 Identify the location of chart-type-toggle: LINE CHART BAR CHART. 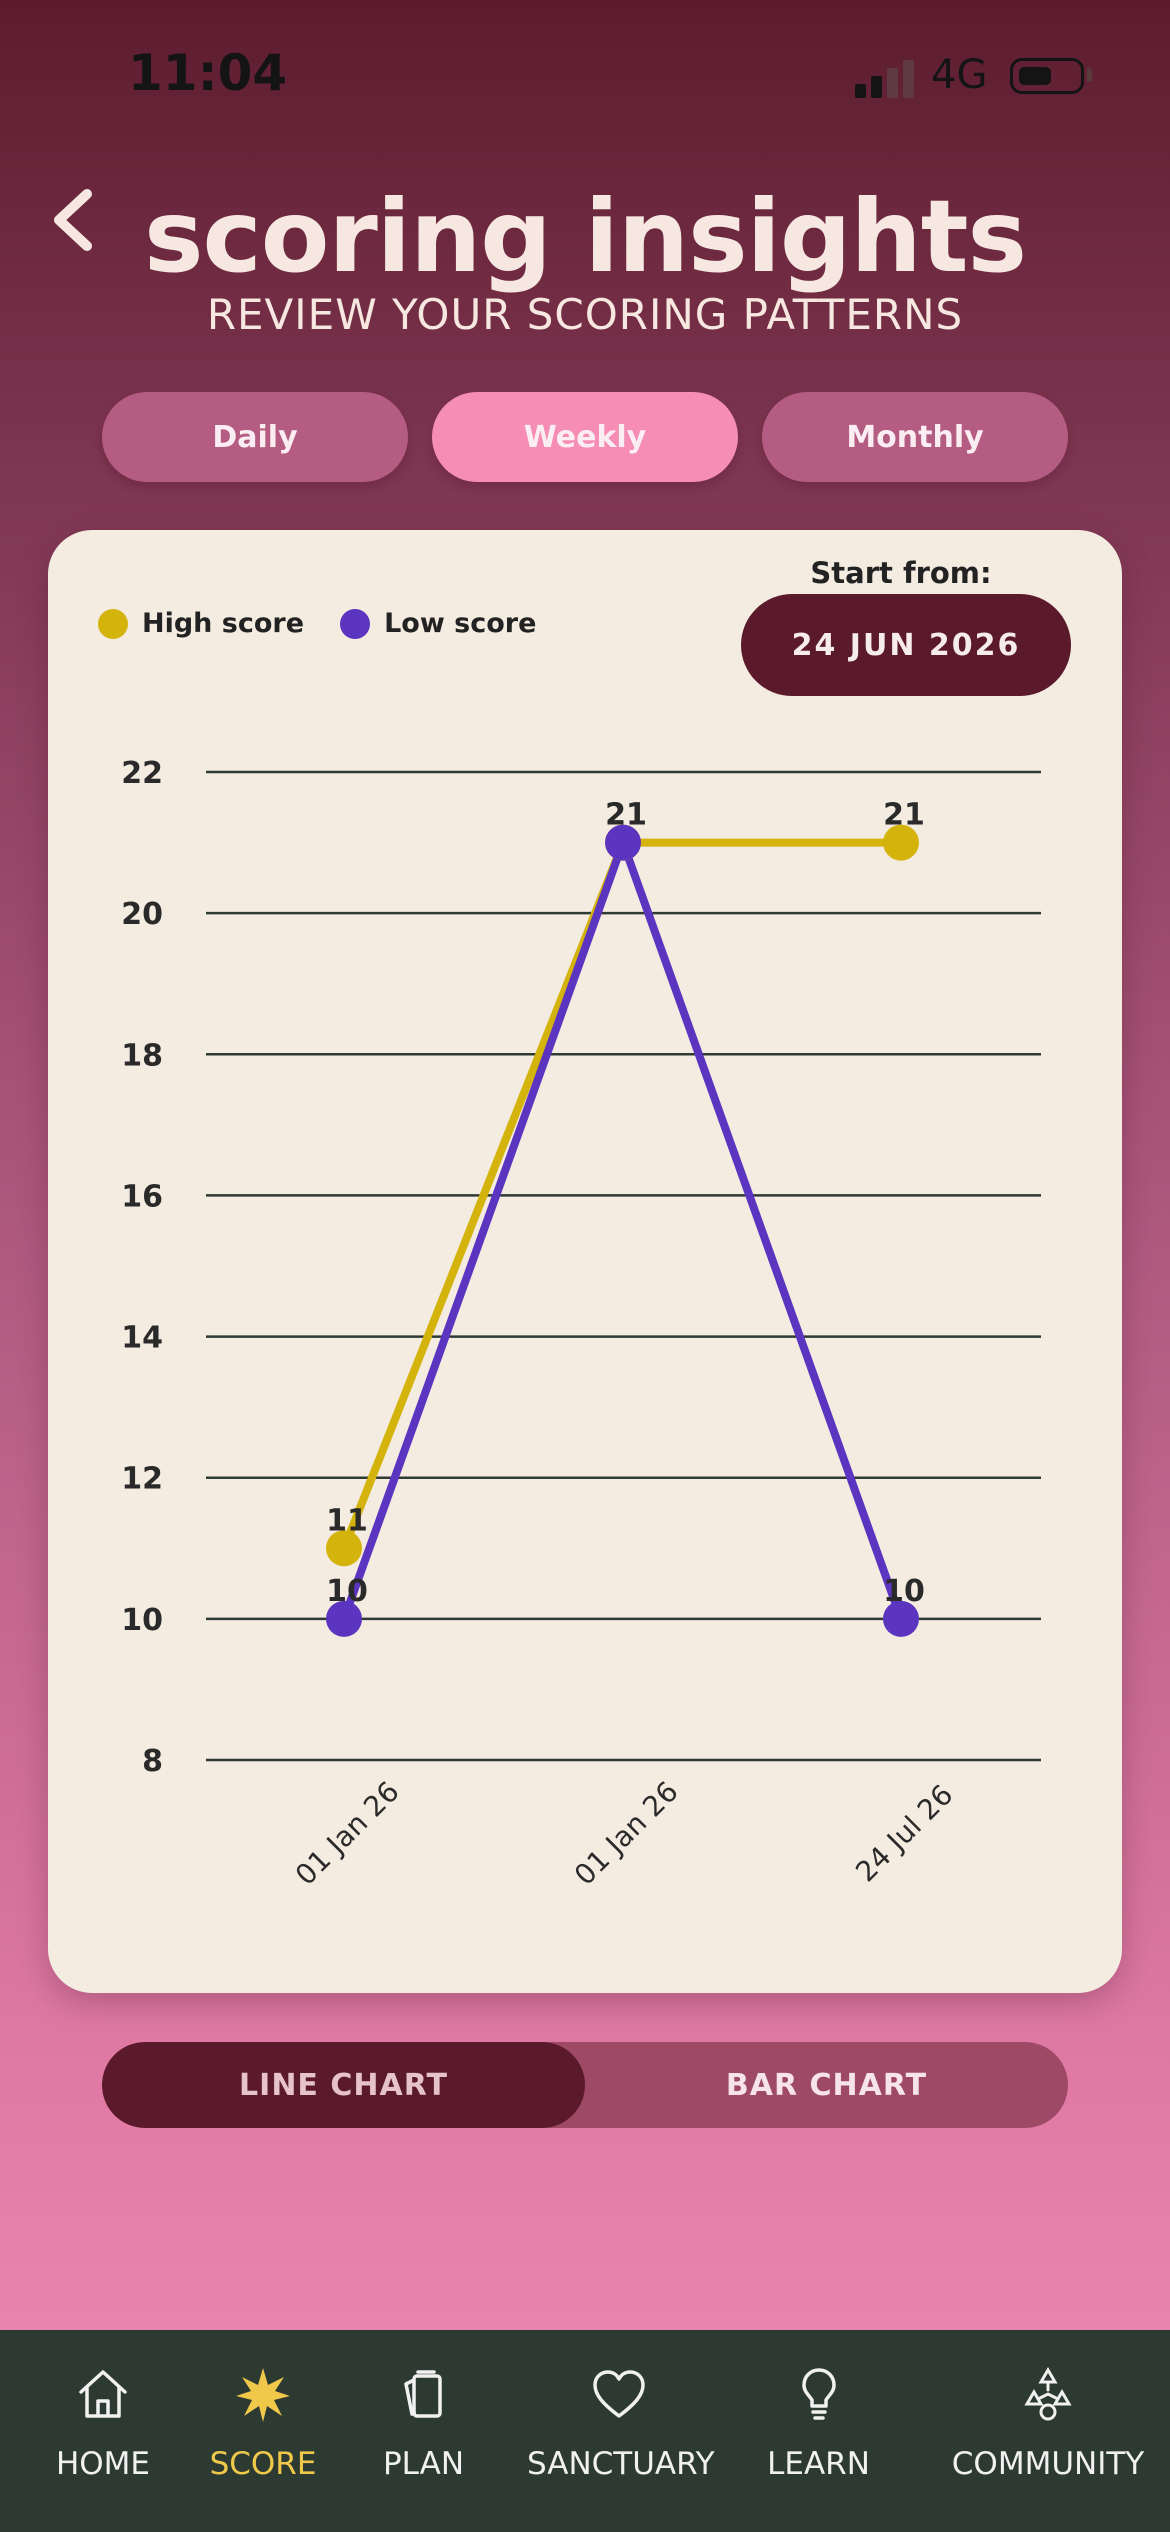
(585, 2085).